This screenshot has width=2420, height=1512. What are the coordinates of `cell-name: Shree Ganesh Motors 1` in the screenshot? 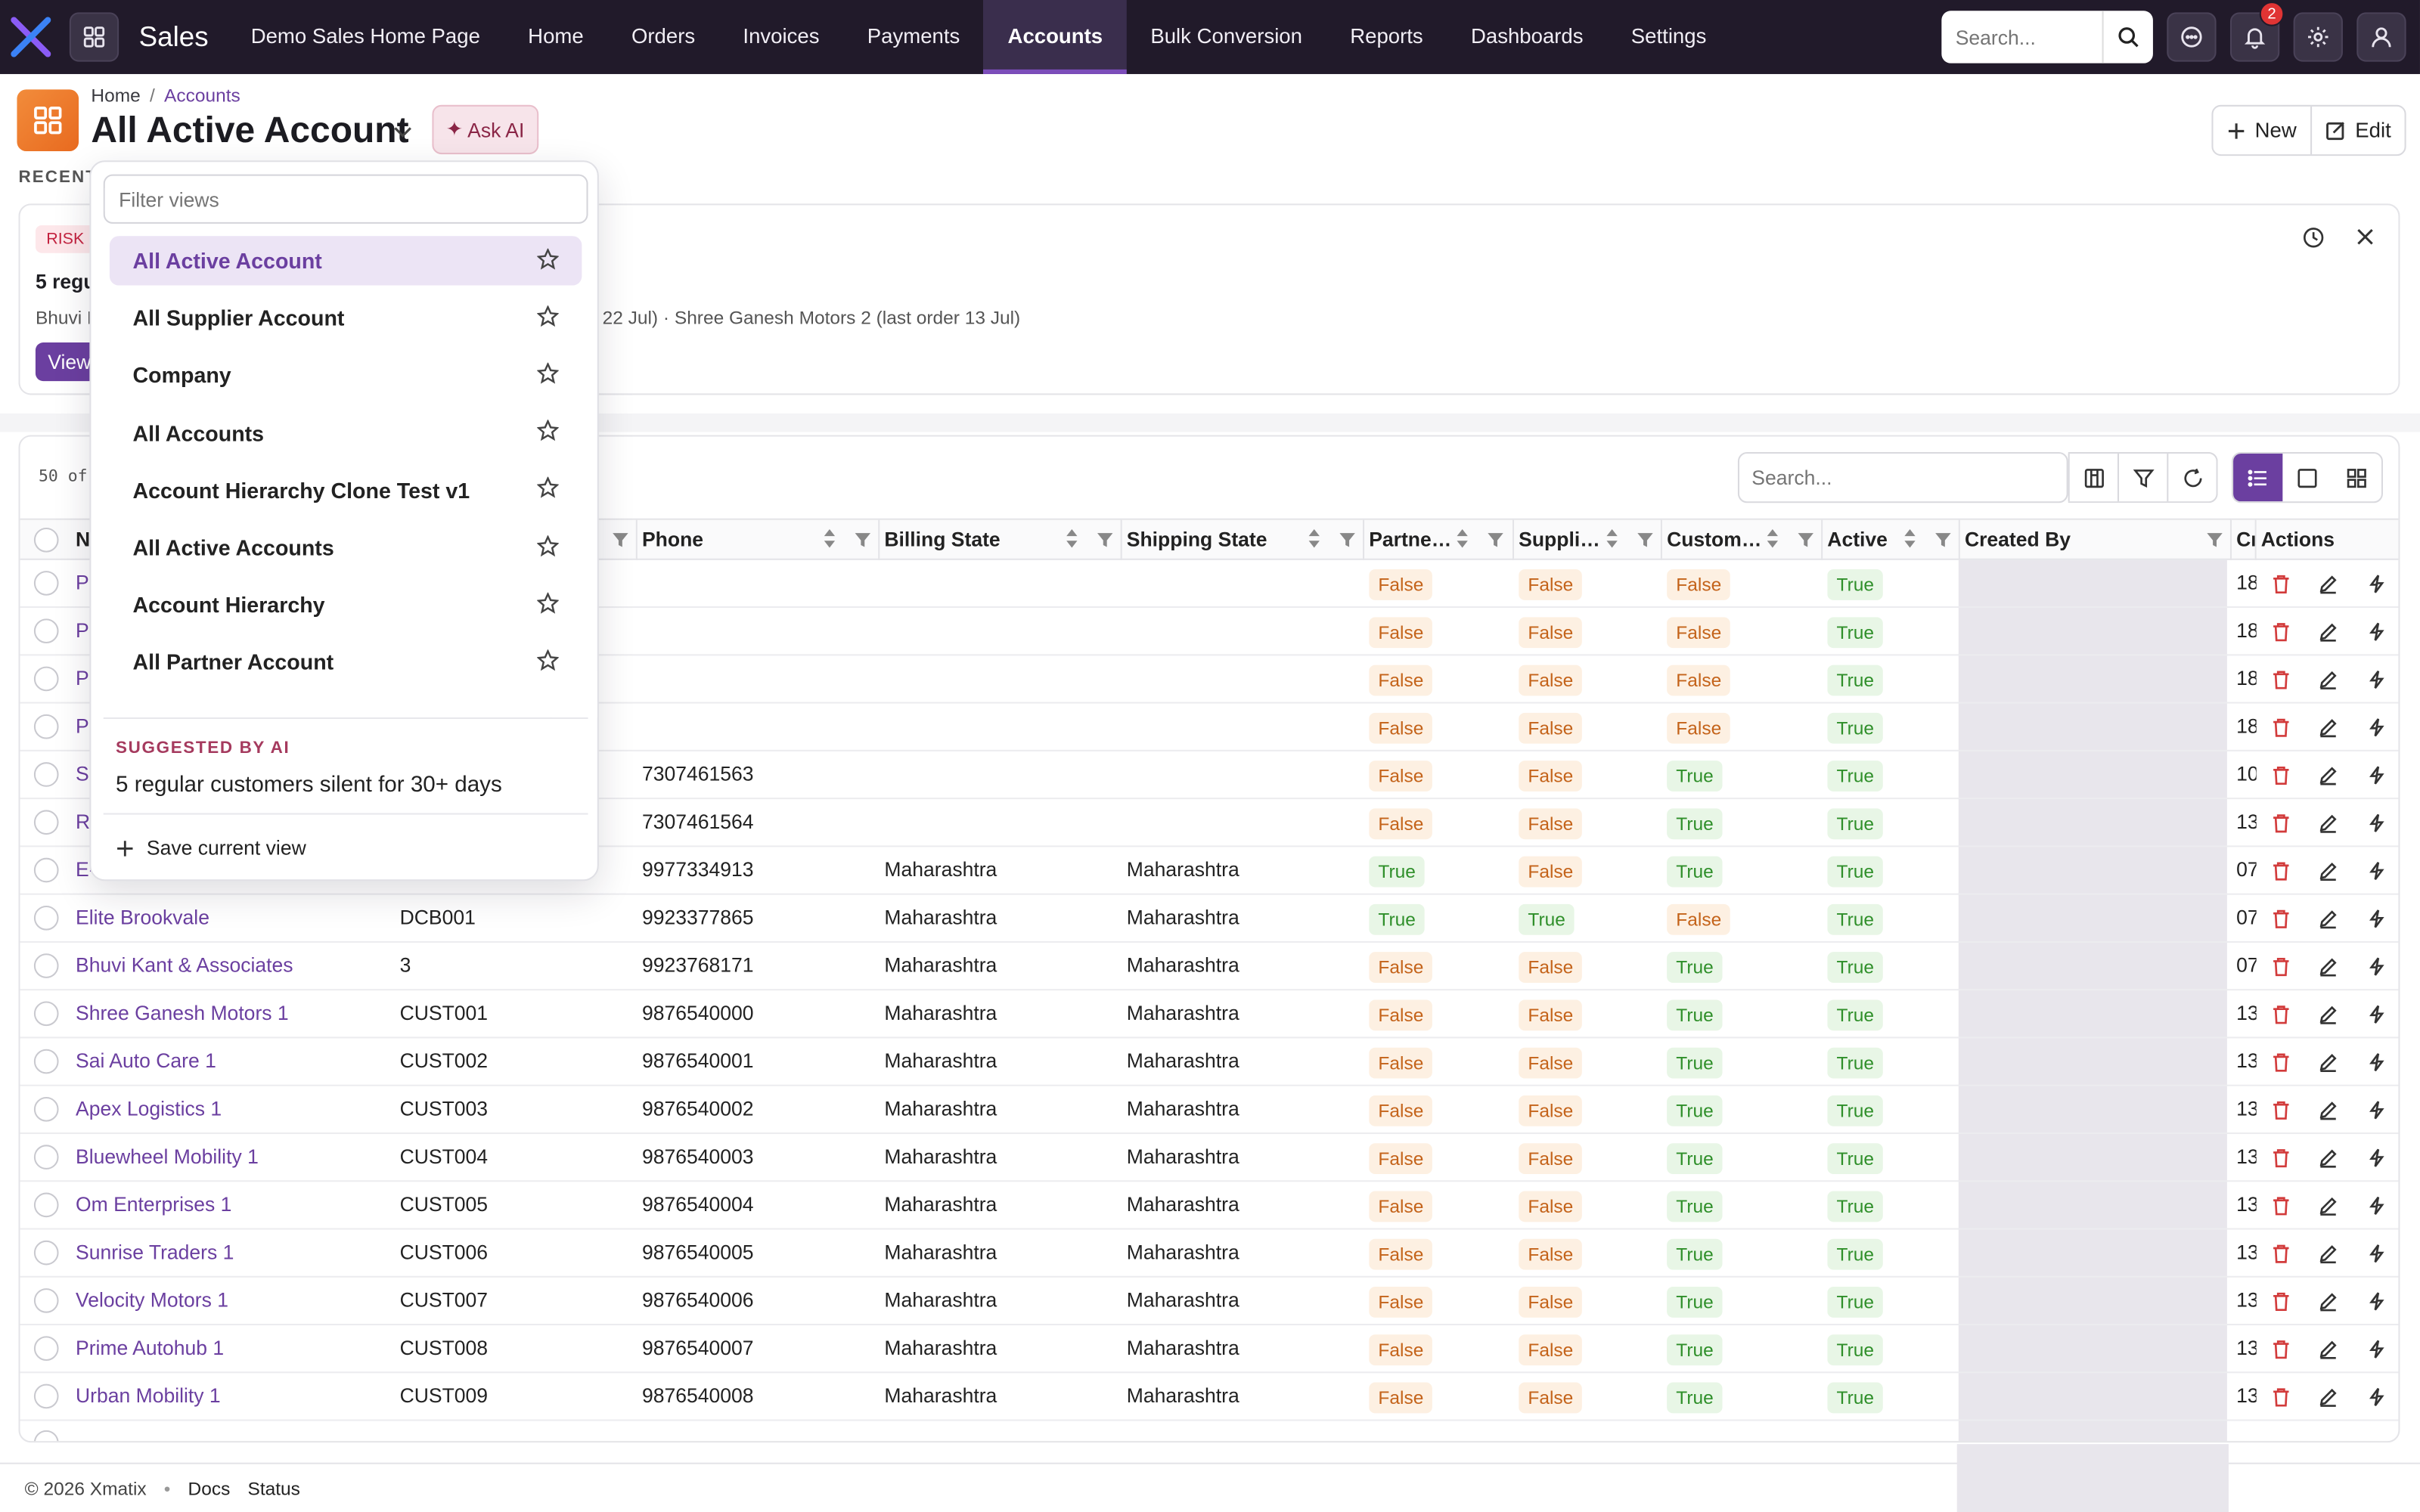 It's located at (182, 1013).